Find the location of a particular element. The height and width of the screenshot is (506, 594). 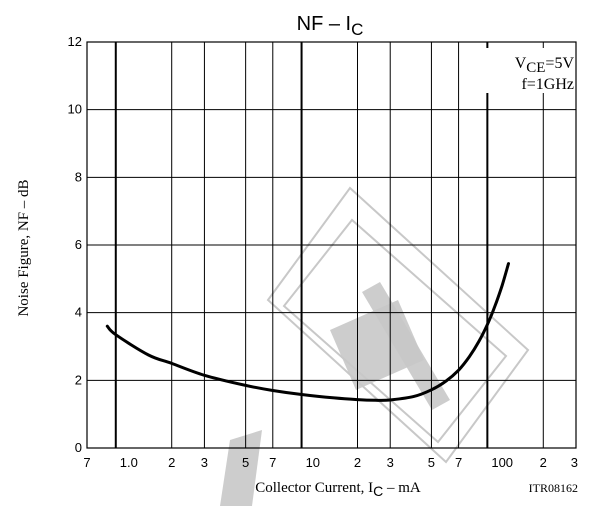

y-tick-label: 10 is located at coordinates (75, 109).